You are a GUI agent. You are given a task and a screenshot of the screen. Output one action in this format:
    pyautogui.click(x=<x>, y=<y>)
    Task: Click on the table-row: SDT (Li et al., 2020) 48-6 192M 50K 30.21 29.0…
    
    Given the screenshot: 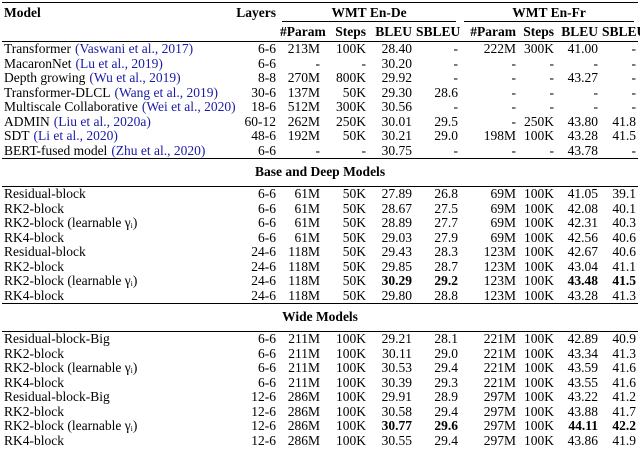 What is the action you would take?
    pyautogui.click(x=320, y=136)
    